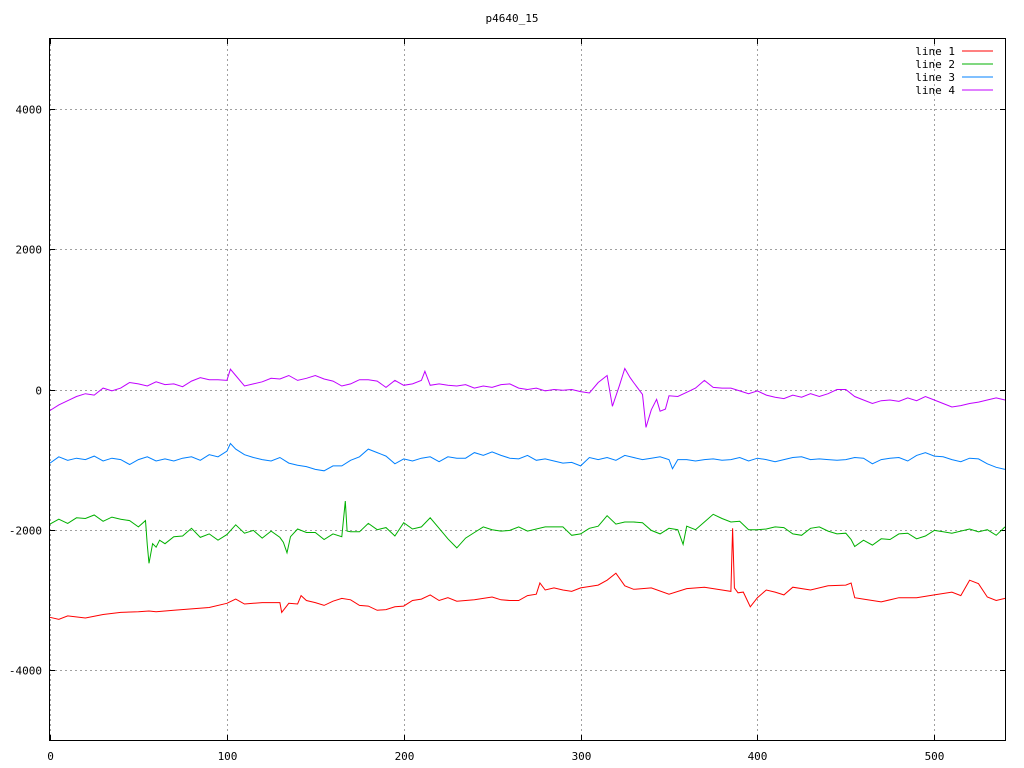  I want to click on x-tick-label: 300, so click(582, 756).